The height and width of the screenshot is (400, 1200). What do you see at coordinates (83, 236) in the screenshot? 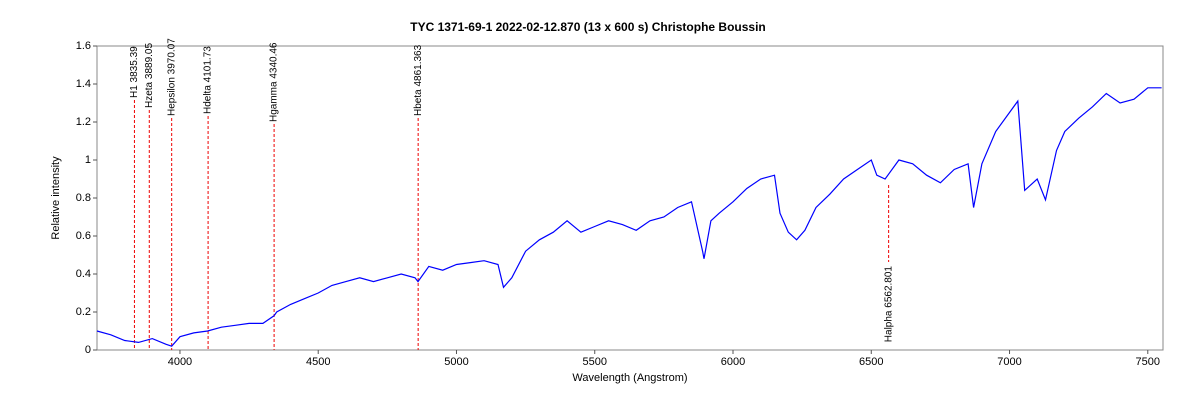
I see `y-tick-label: 0.6` at bounding box center [83, 236].